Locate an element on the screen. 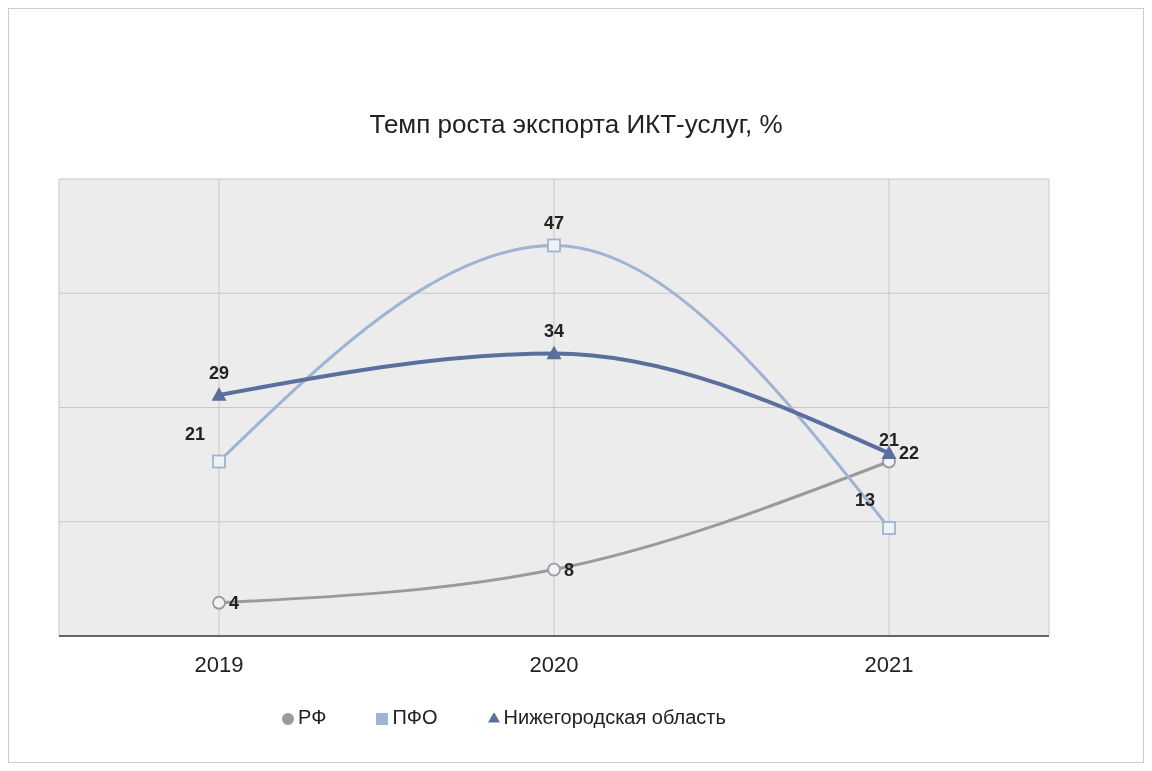 This screenshot has width=1152, height=771. data-label: 47 is located at coordinates (554, 223).